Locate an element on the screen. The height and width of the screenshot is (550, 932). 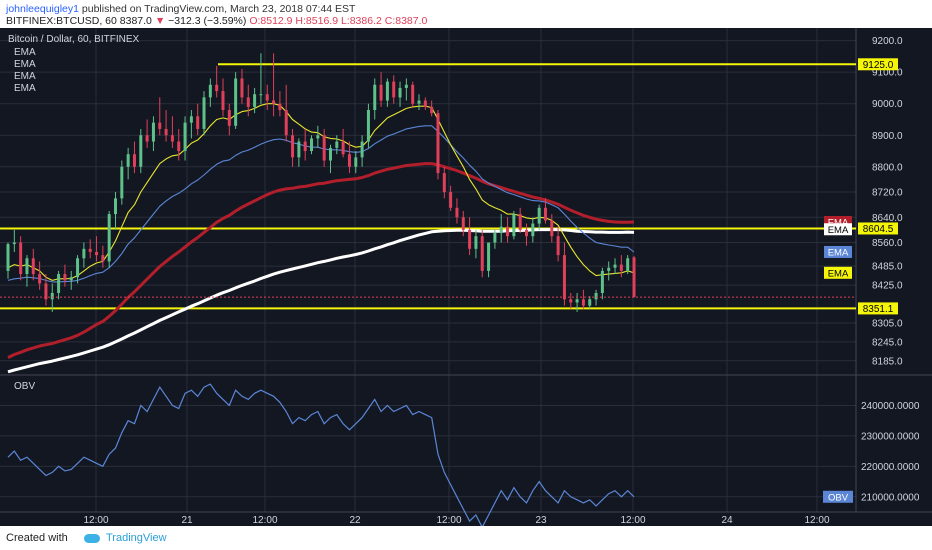
price-tick-label: 8485.0 is located at coordinates (887, 267).